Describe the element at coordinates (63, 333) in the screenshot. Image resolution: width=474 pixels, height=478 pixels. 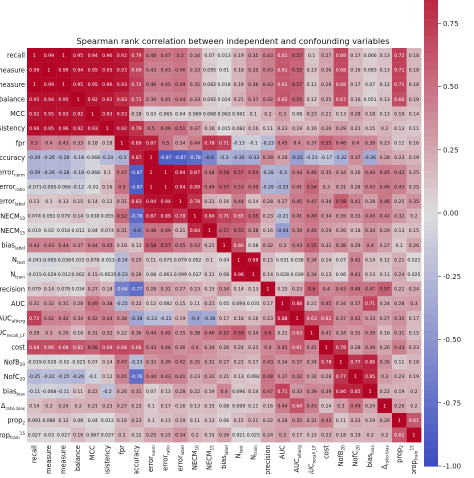
I see `heatmap-cell-label: 0.29` at that location.